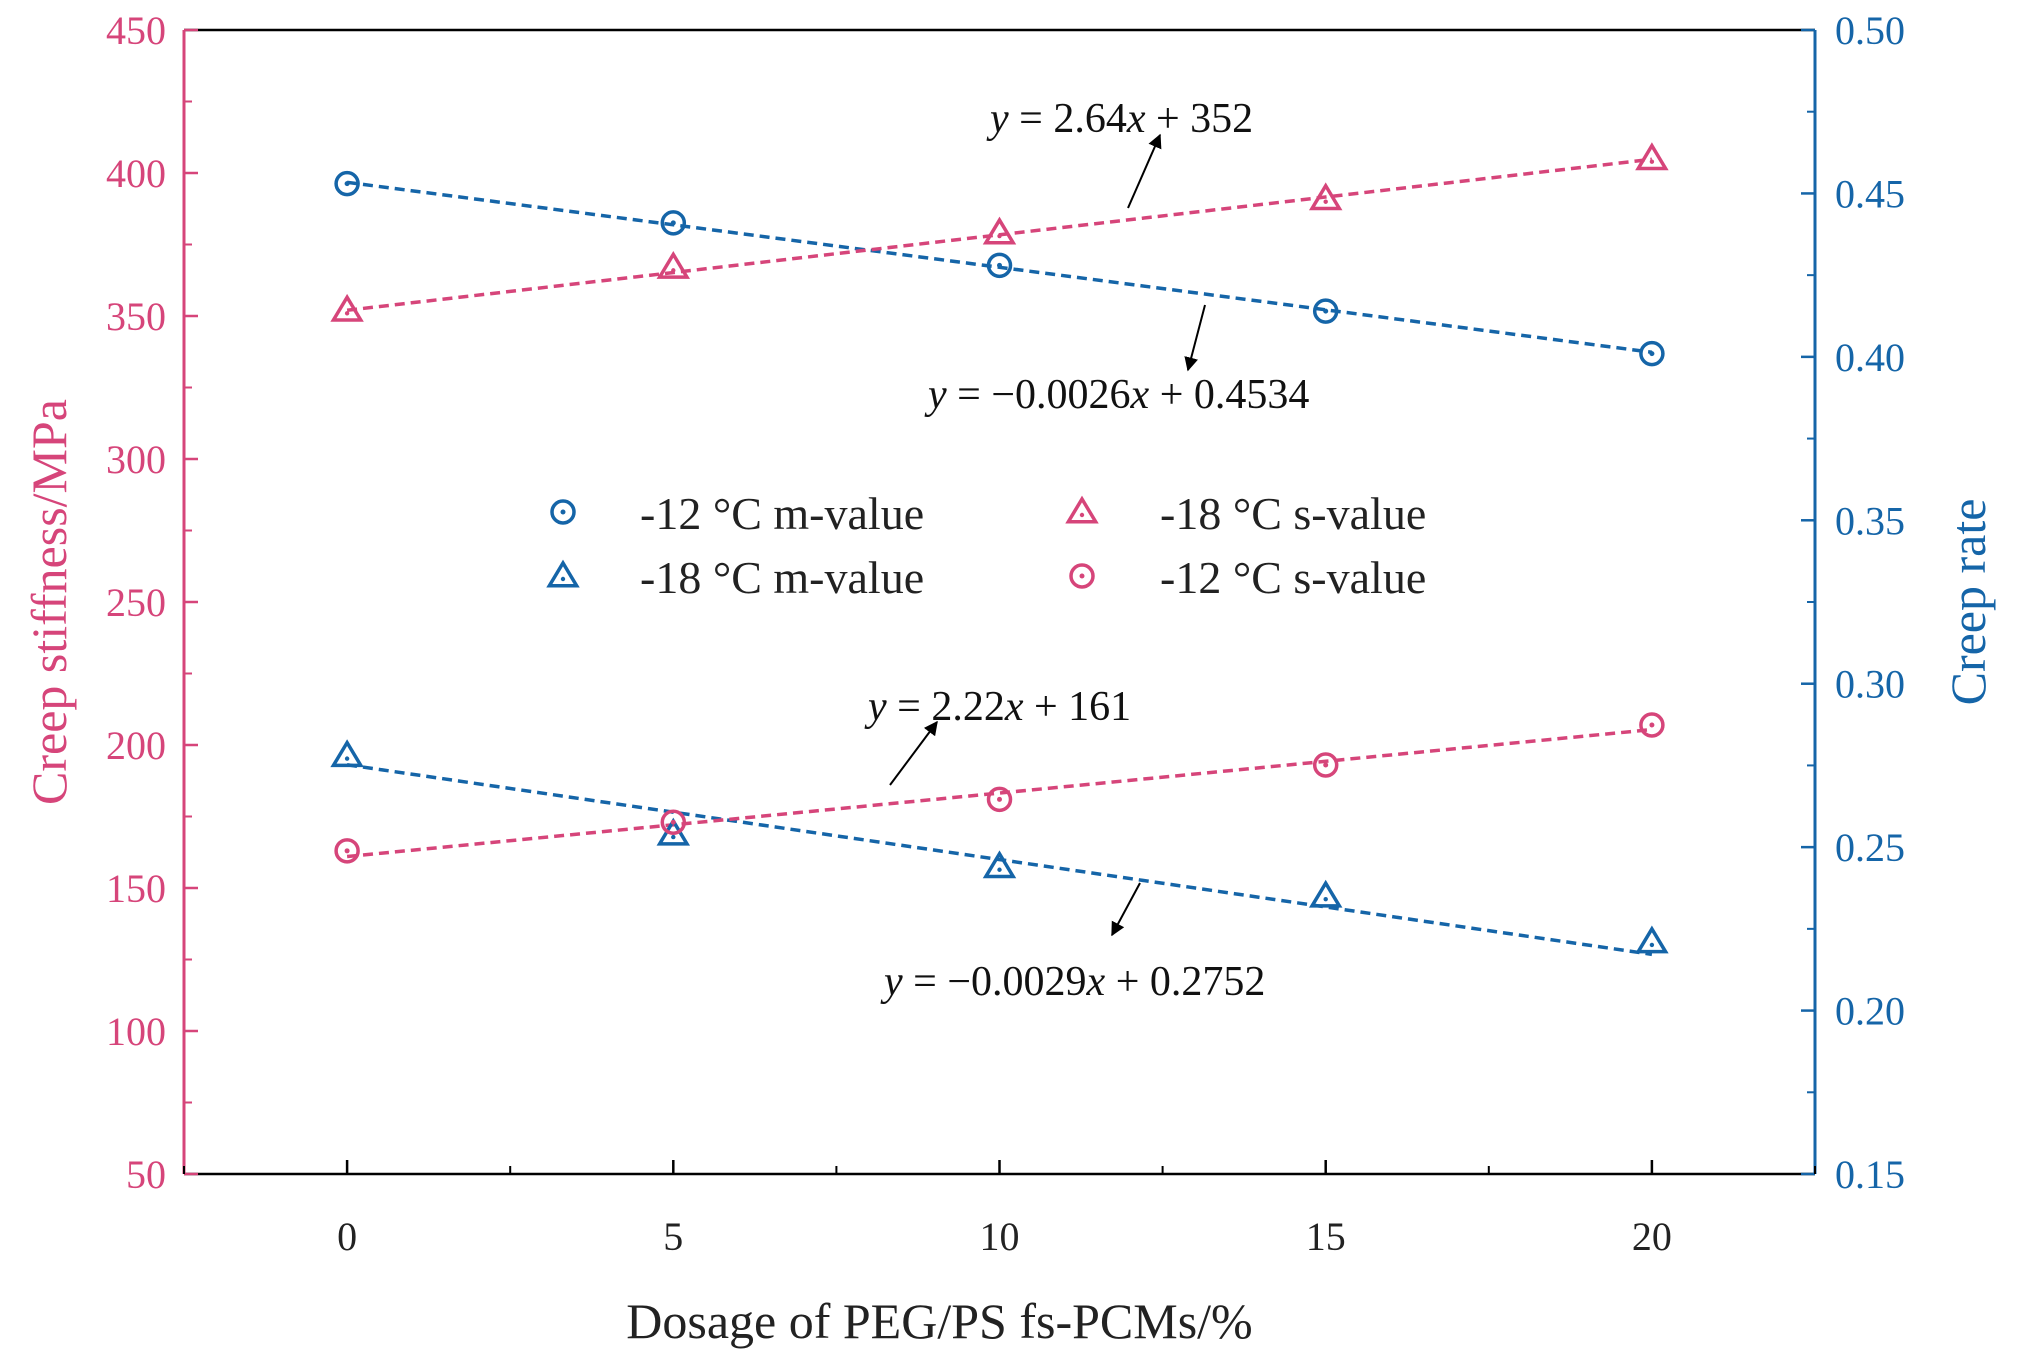  I want to click on x-tick-label: 15, so click(1326, 1236).